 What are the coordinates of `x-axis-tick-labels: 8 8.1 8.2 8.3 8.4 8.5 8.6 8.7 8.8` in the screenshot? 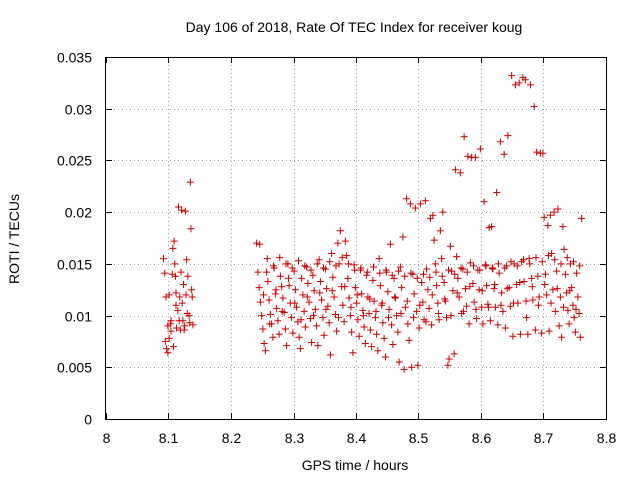 It's located at (360, 438).